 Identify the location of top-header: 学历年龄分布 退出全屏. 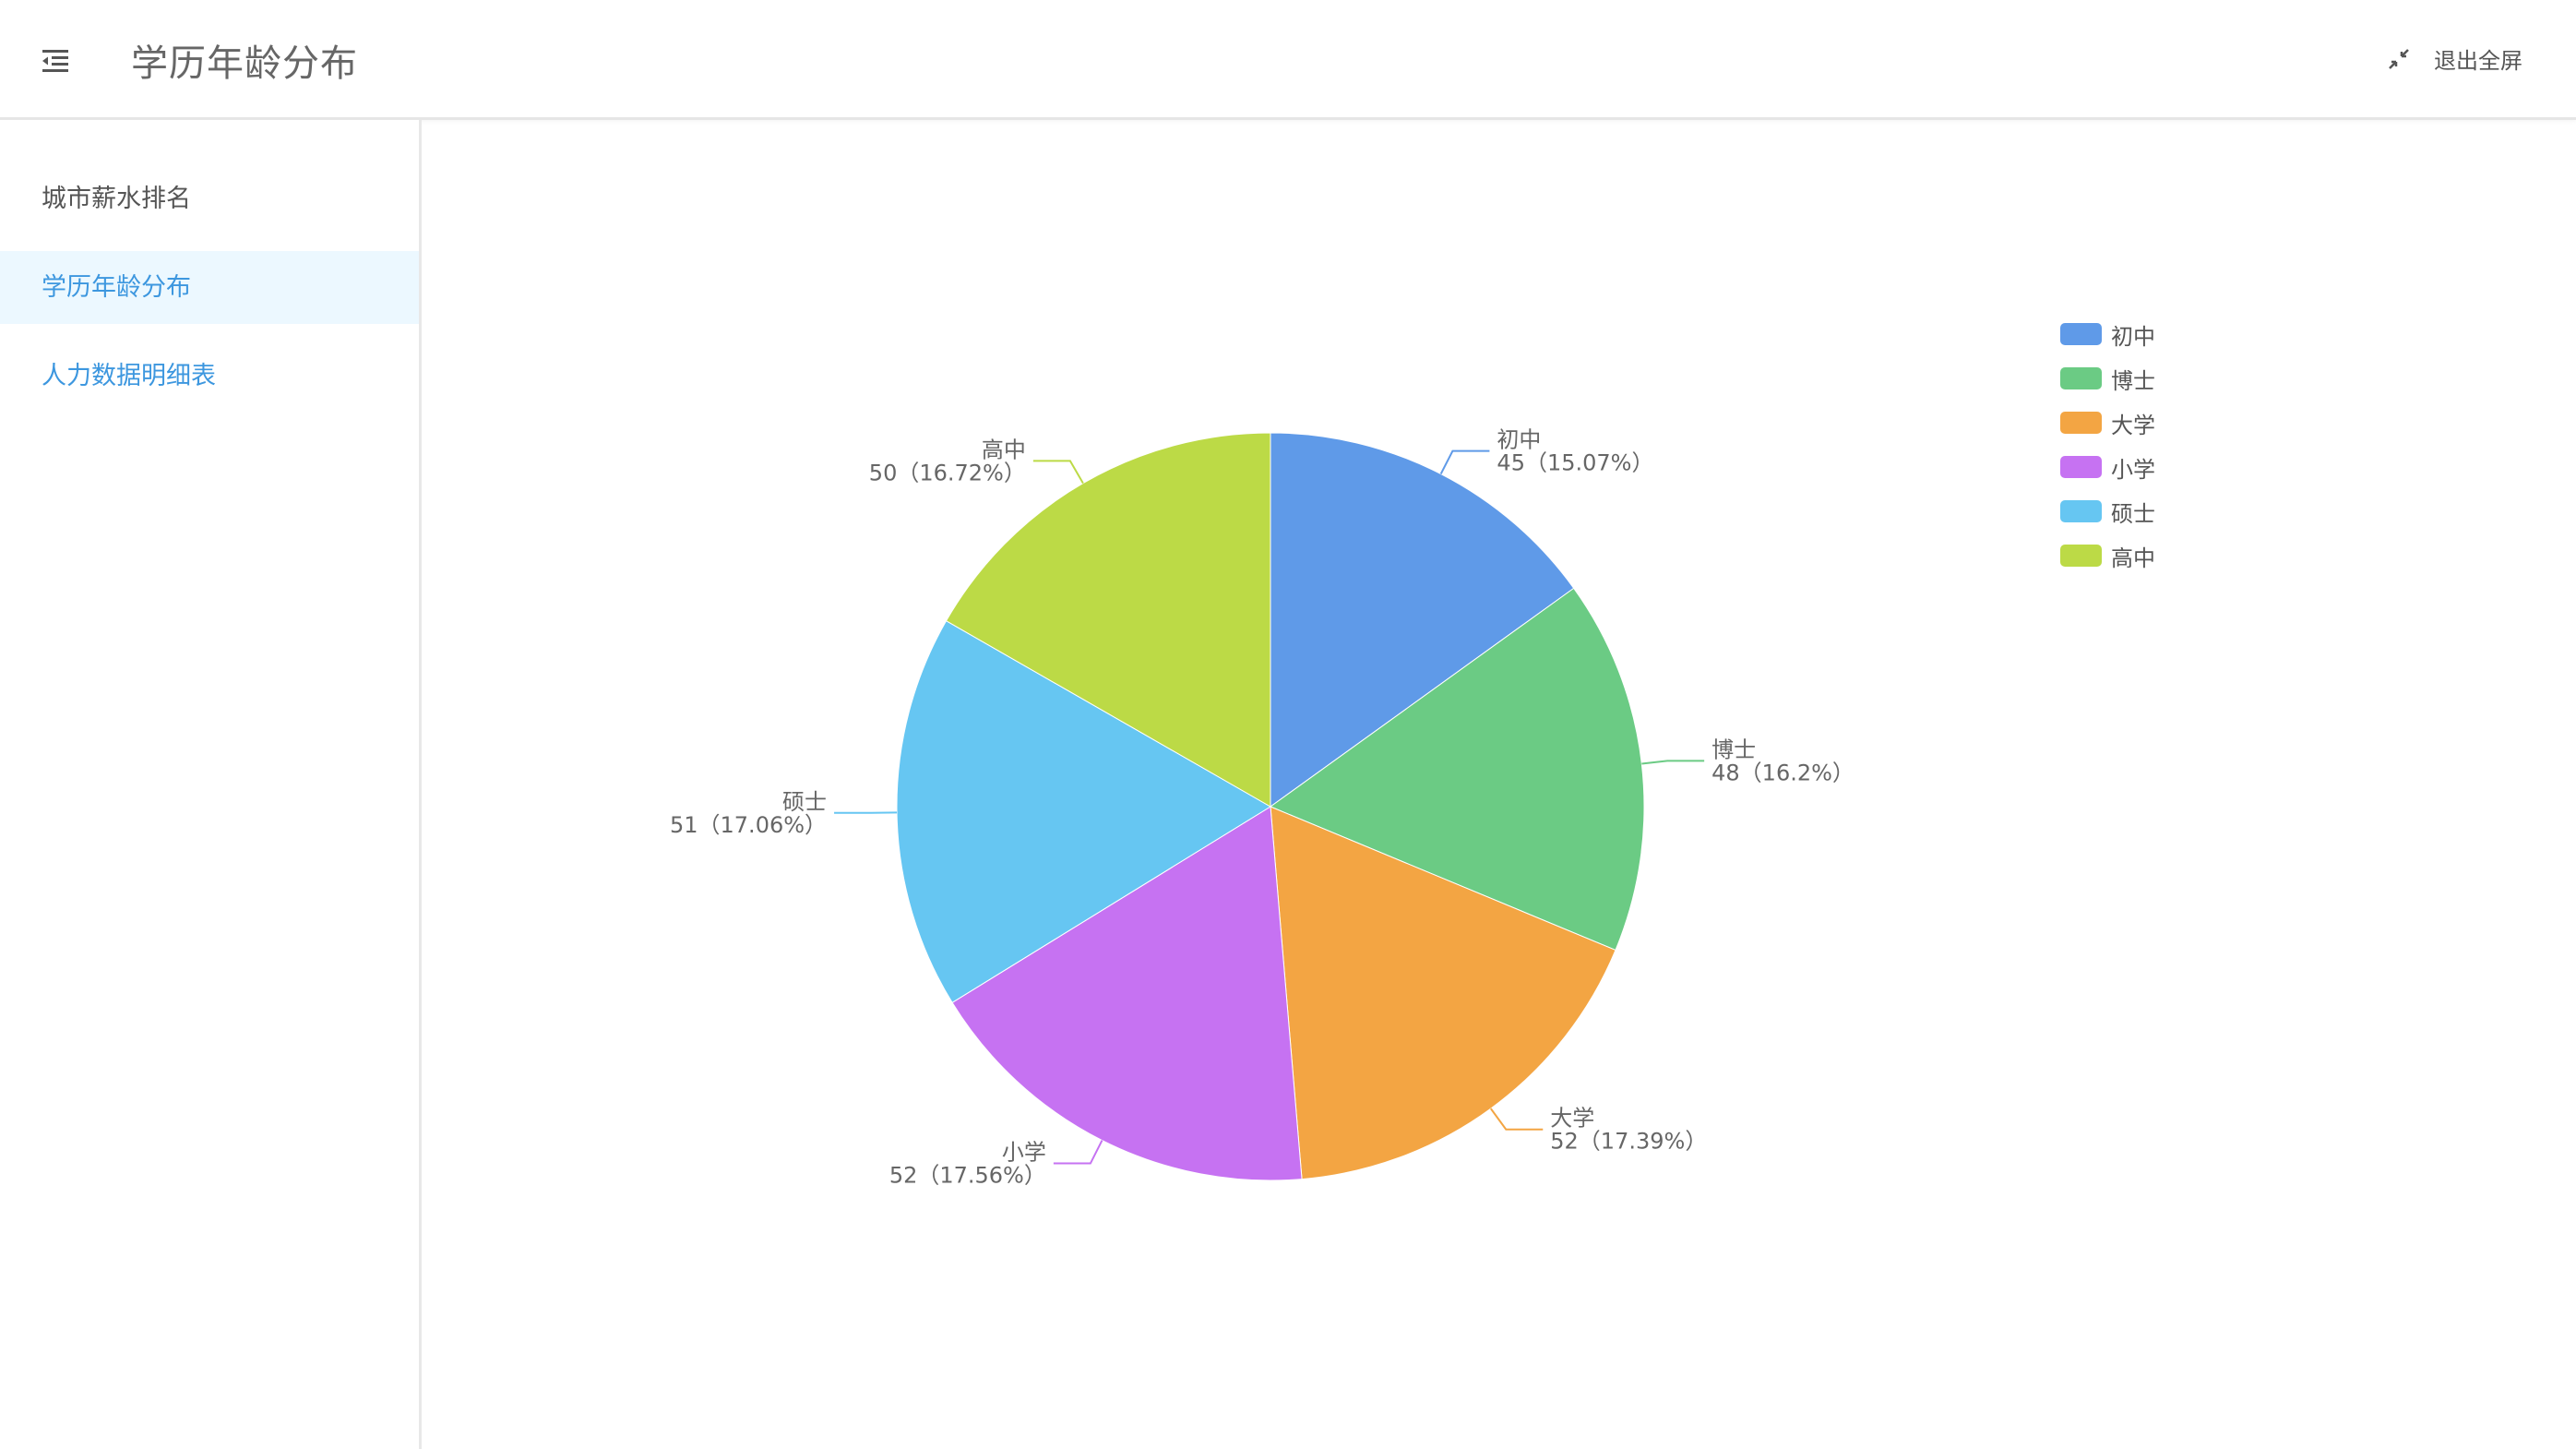
(1288, 60).